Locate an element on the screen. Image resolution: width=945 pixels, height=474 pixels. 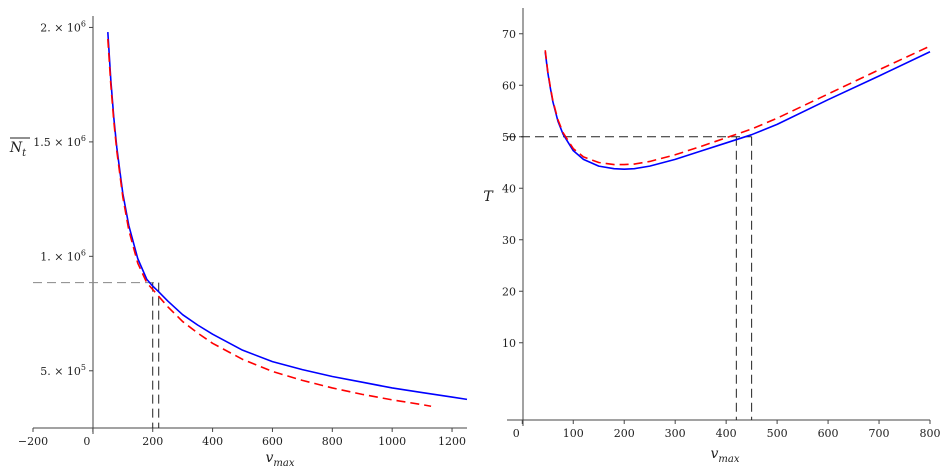
y-axis-title: T is located at coordinates (488, 197).